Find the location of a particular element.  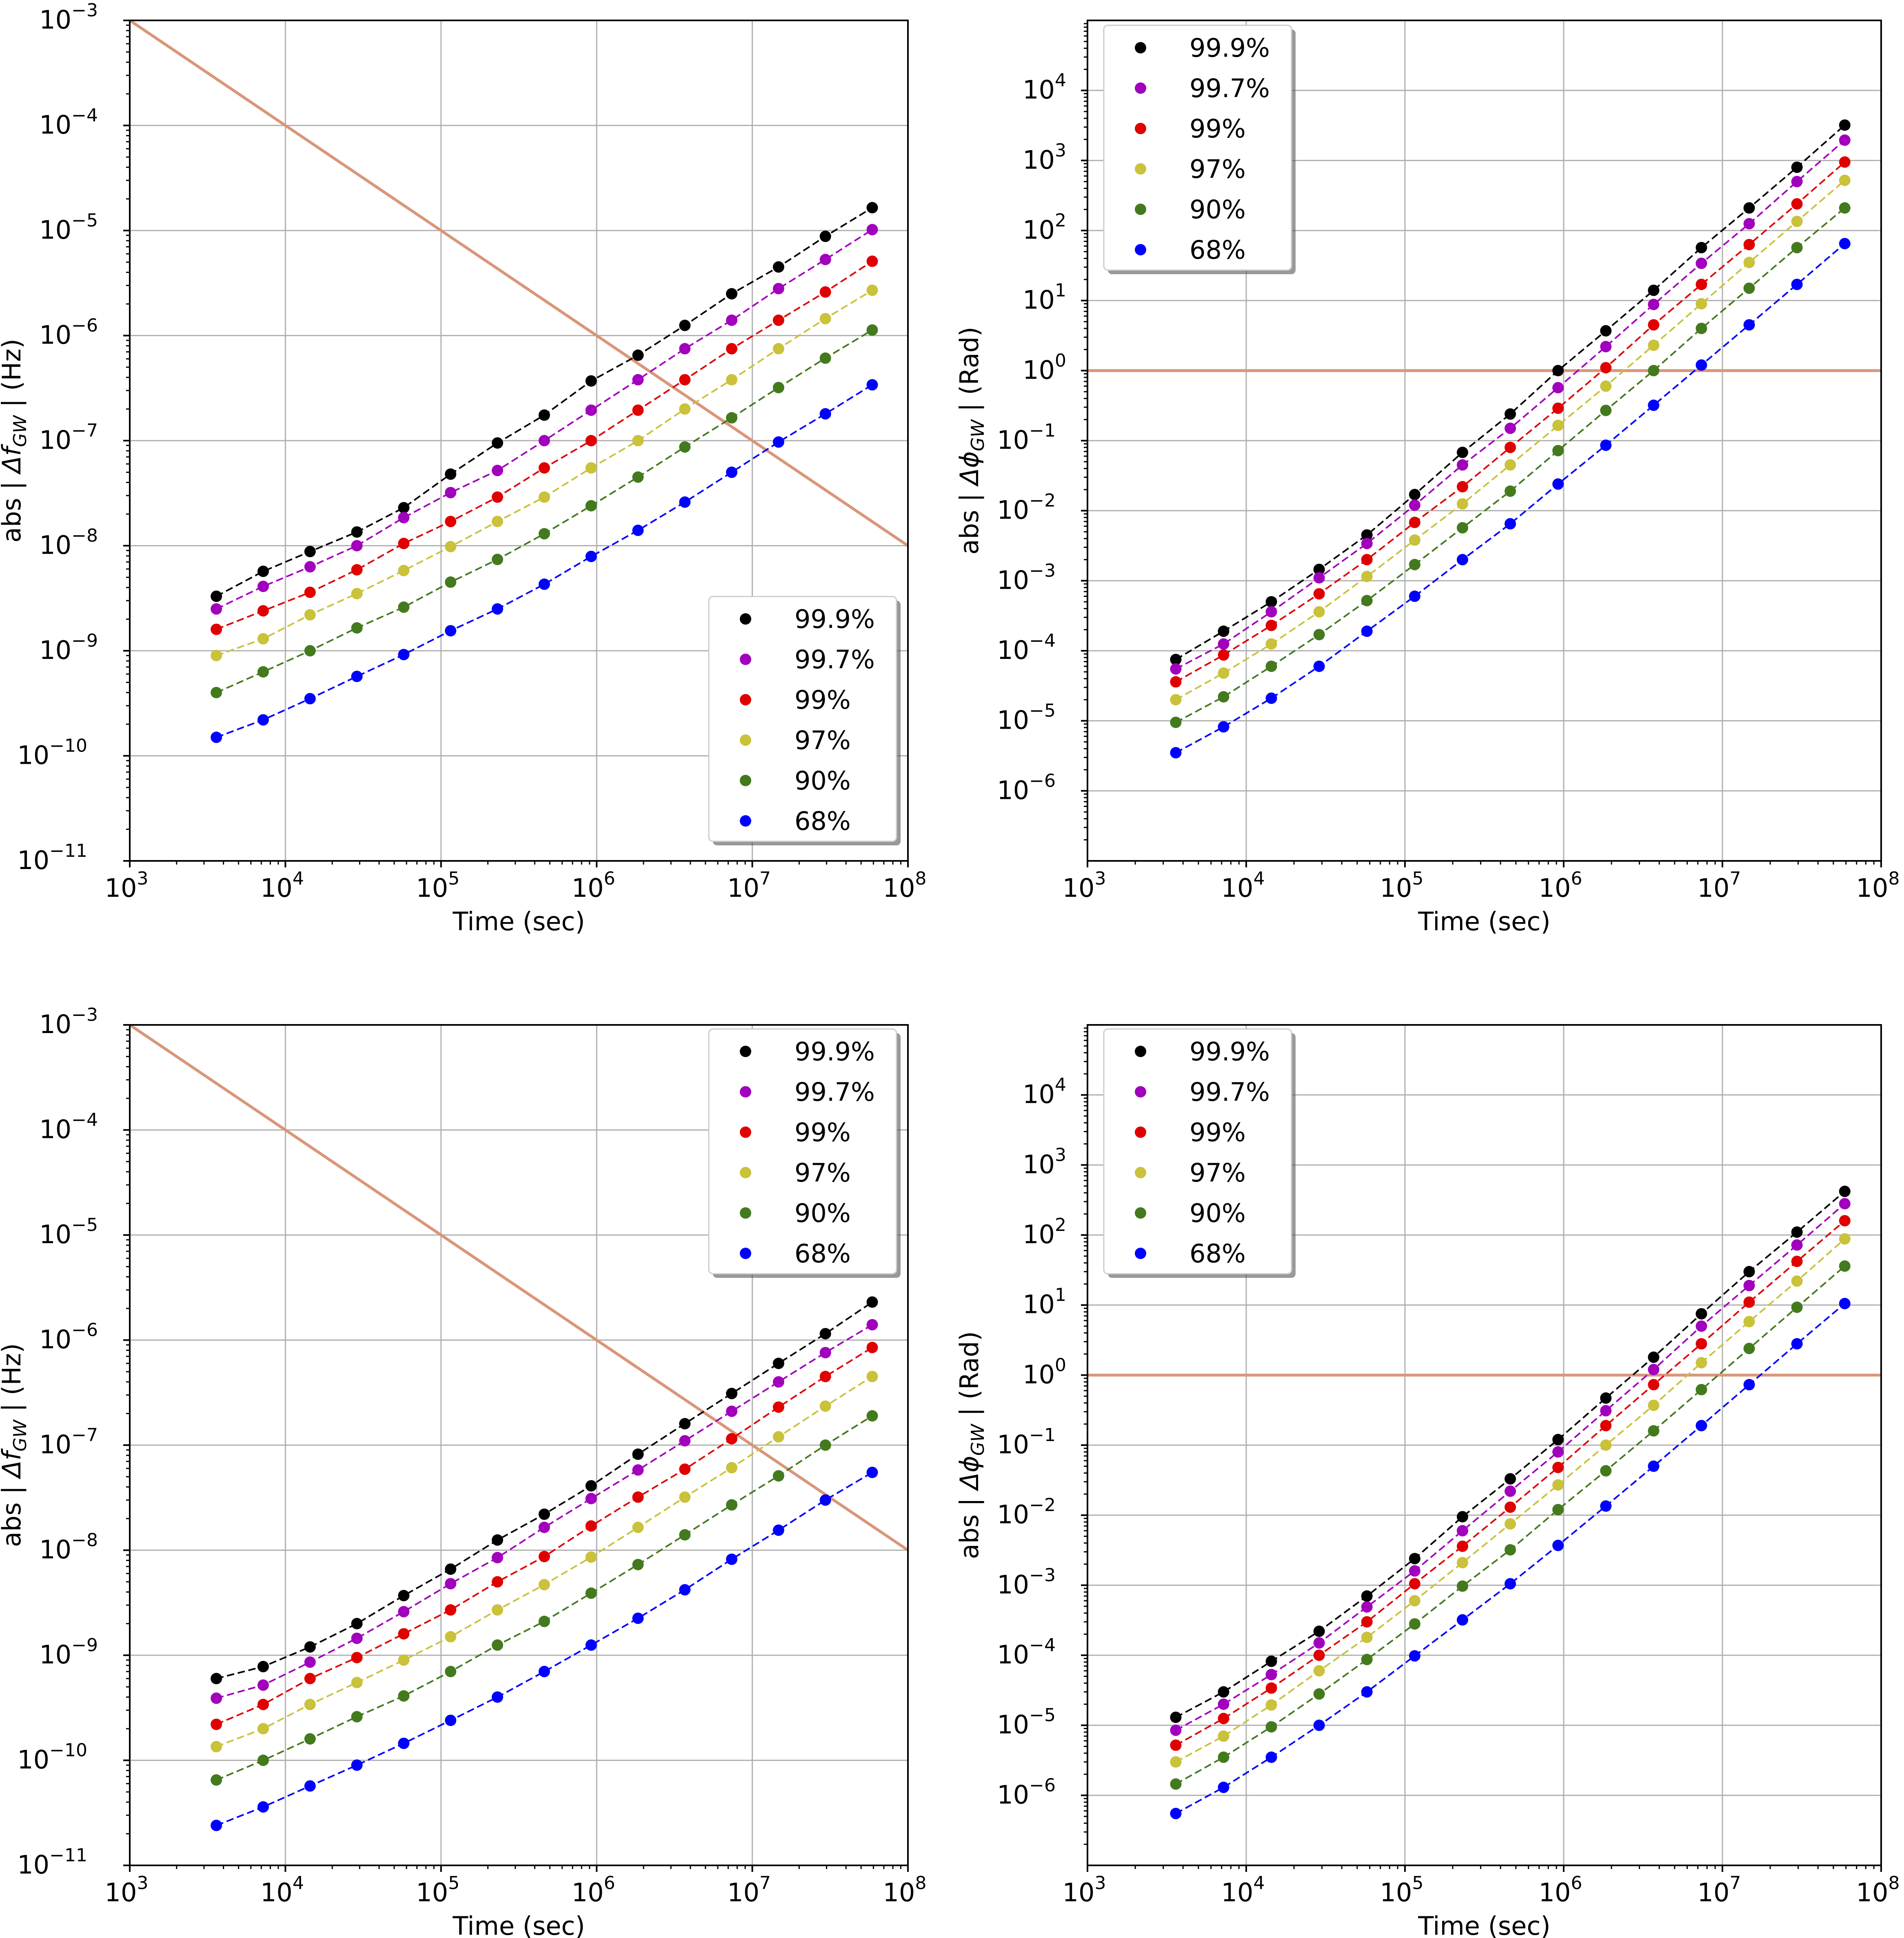

y-tick-label: 10⁻⁷ is located at coordinates (69, 438).